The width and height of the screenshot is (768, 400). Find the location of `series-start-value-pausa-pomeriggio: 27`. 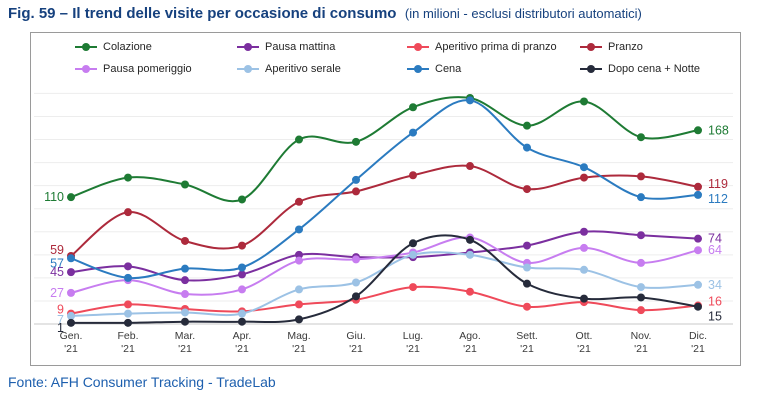

series-start-value-pausa-pomeriggio: 27 is located at coordinates (57, 293).